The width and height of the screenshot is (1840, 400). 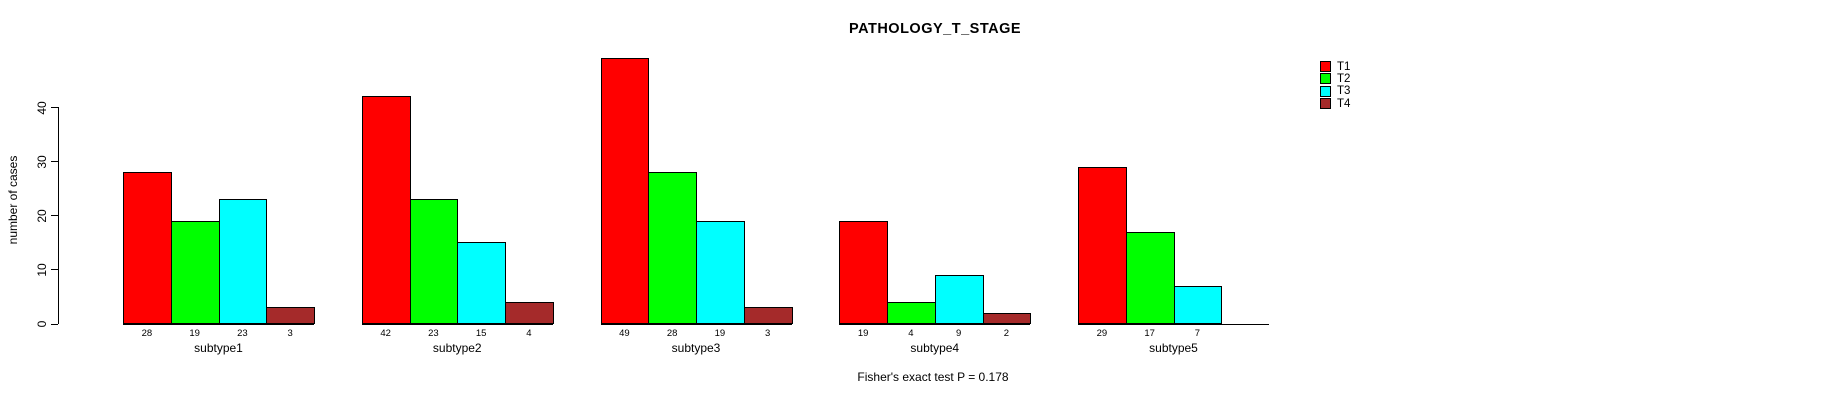 What do you see at coordinates (147, 248) in the screenshot?
I see `bar-T1-subtype1` at bounding box center [147, 248].